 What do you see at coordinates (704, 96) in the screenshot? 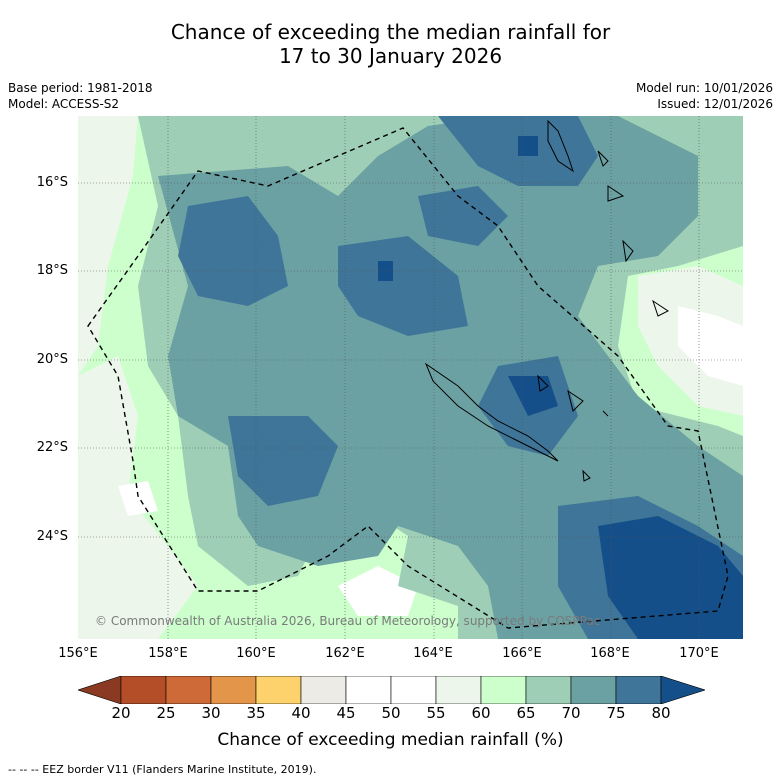
I see `meta-right: Model run: 10/01/2026 Issued: 12/01/2026` at bounding box center [704, 96].